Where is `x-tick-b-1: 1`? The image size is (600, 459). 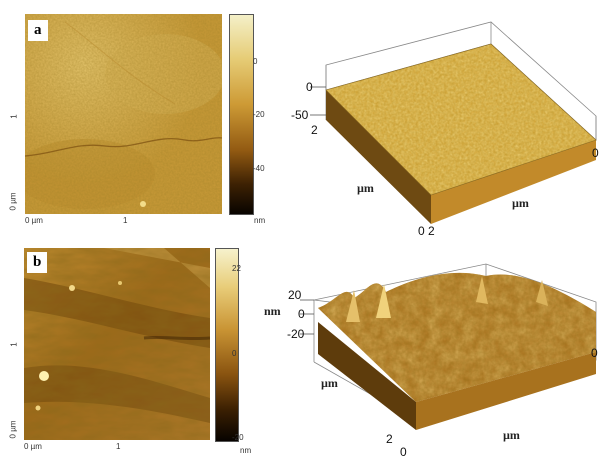 x-tick-b-1: 1 is located at coordinates (118, 446).